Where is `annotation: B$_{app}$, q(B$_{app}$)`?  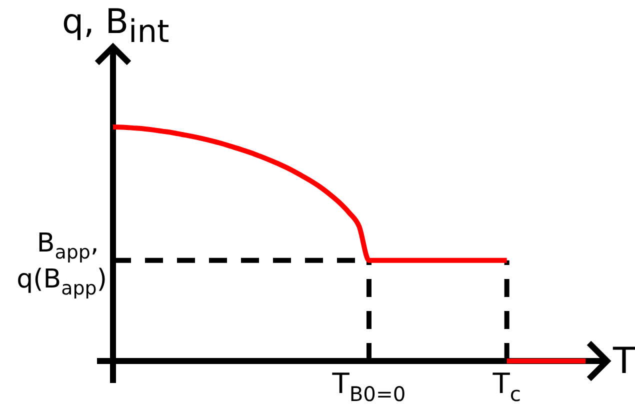
annotation: B$_{app}$, q(B$_{app}$) is located at coordinates (61, 264).